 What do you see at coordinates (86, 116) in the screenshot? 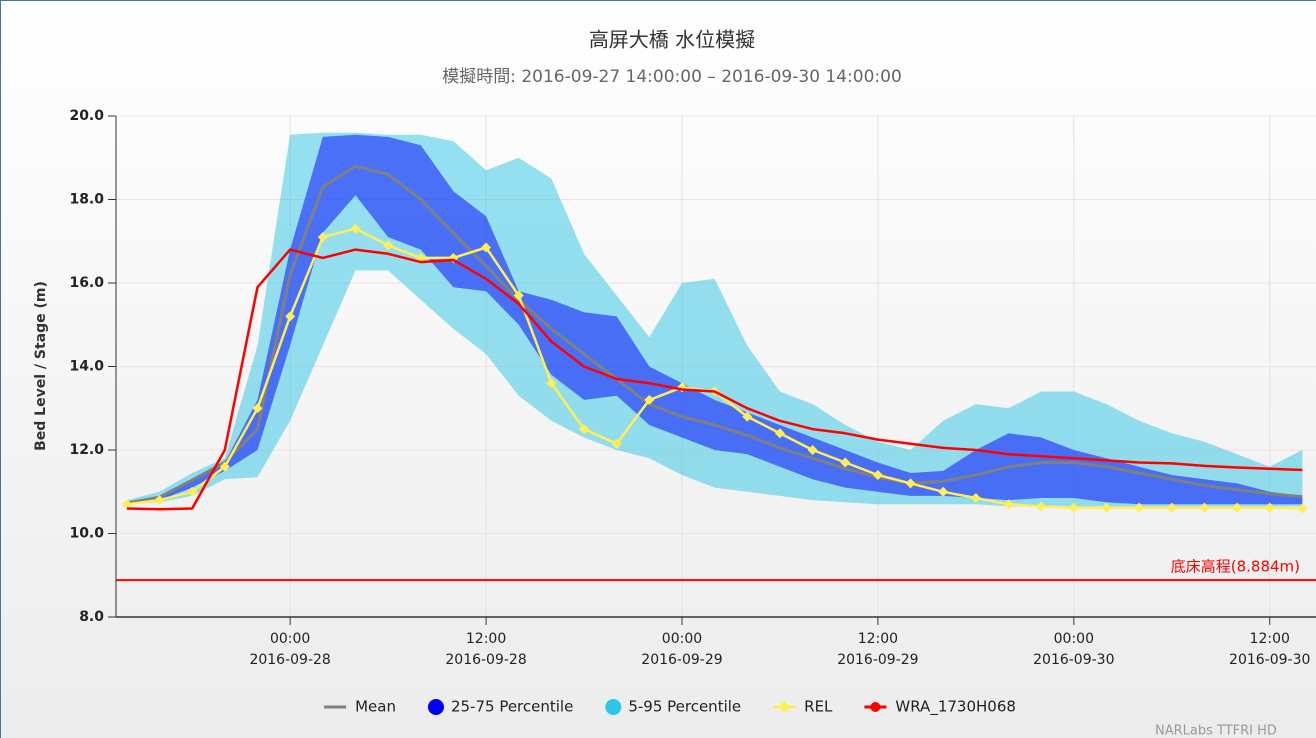
I see `y-tick-label: 20.0` at bounding box center [86, 116].